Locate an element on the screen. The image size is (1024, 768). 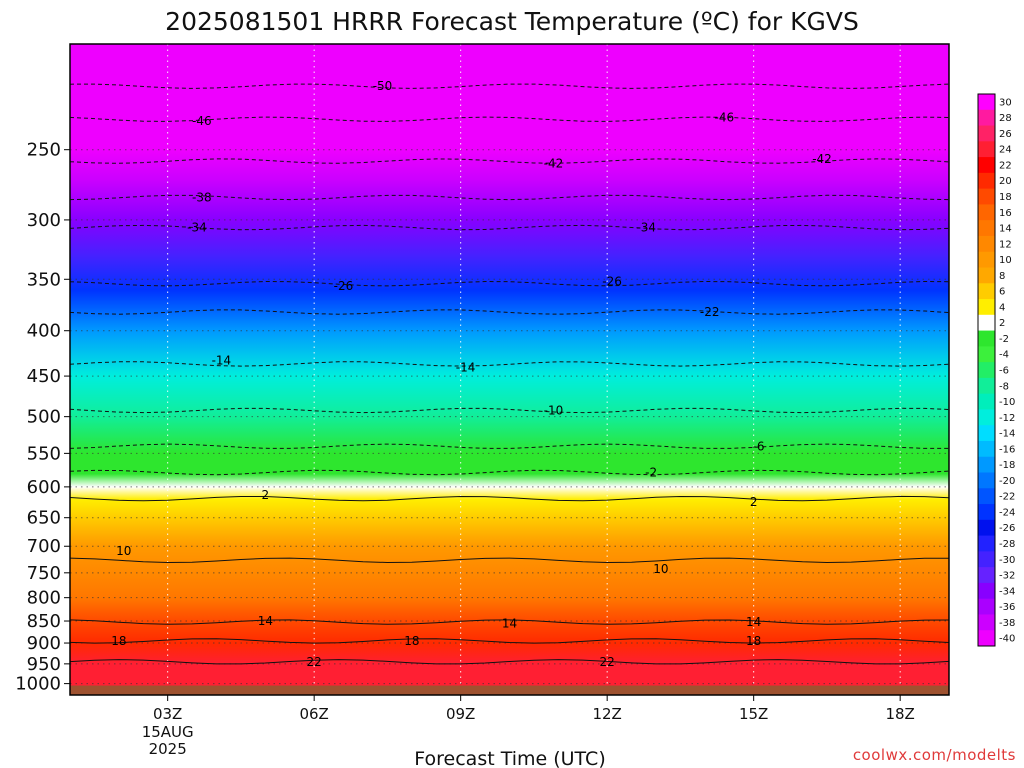
colorbar-label: 22 is located at coordinates (1005, 165).